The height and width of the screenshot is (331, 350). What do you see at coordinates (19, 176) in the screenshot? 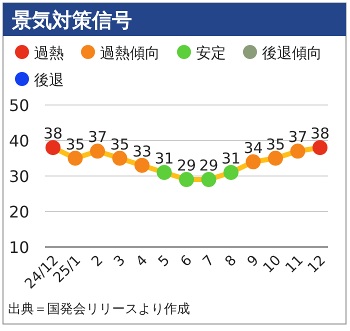
I see `y-tick-label: 30` at bounding box center [19, 176].